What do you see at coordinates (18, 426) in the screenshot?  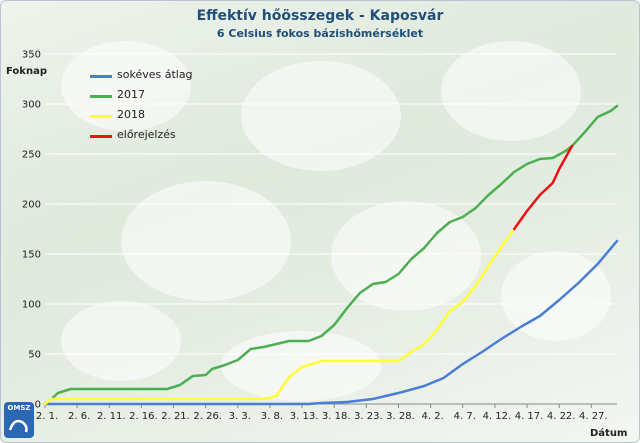 I see `logo-wave-icon` at bounding box center [18, 426].